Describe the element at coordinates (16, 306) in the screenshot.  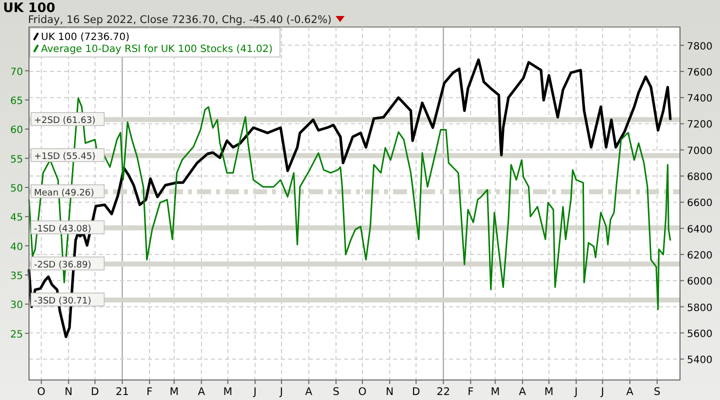
I see `y-tick-label: 30` at that location.